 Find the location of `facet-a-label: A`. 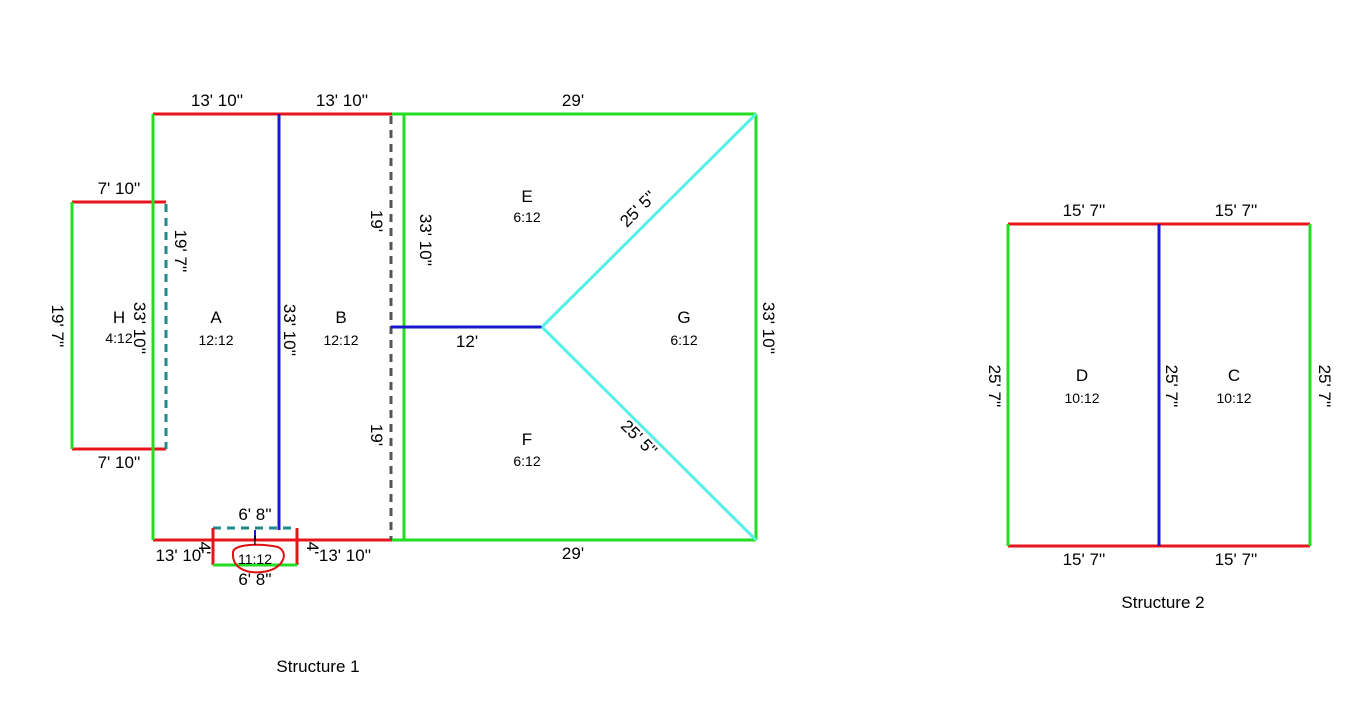

facet-a-label: A is located at coordinates (216, 317).